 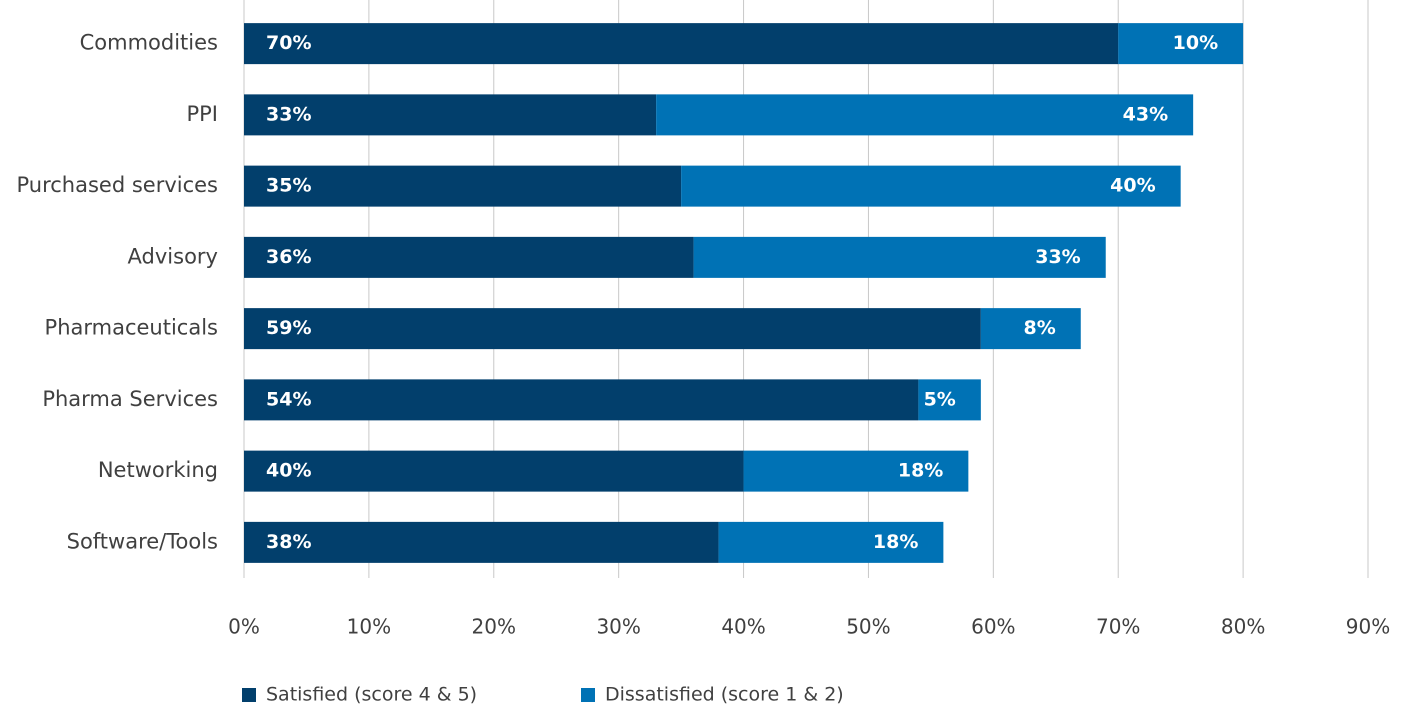 I want to click on x-tick-label: 0%, so click(x=244, y=627).